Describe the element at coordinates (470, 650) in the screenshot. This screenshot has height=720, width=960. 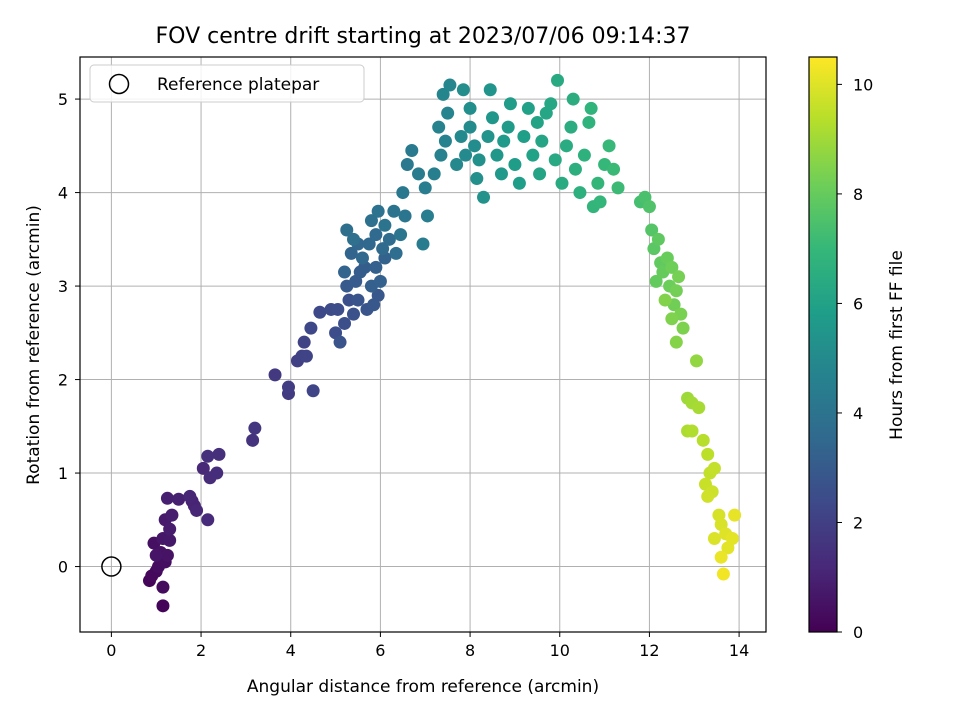
I see `x-tick-label: 8` at that location.